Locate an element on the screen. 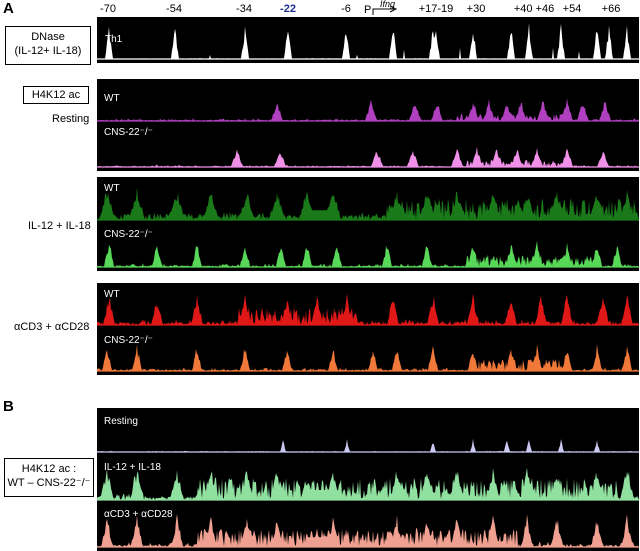 This screenshot has width=640, height=551. condition-label-resting: Resting is located at coordinates (71, 119).